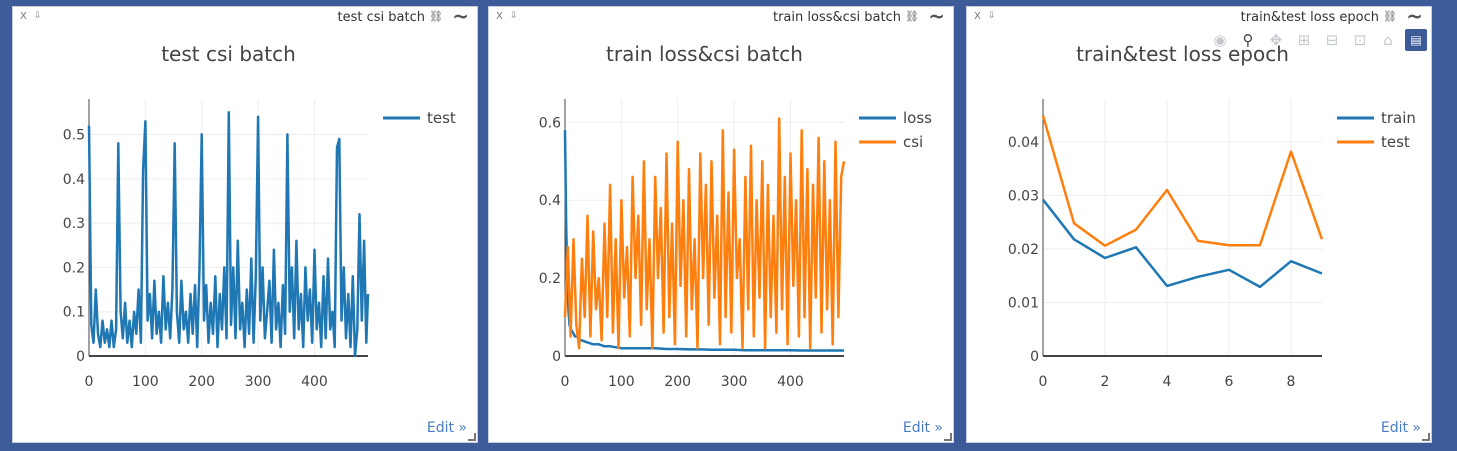  What do you see at coordinates (721, 16) in the screenshot?
I see `pane-header: X ⇩ train loss&csi batch ⛓ ~` at bounding box center [721, 16].